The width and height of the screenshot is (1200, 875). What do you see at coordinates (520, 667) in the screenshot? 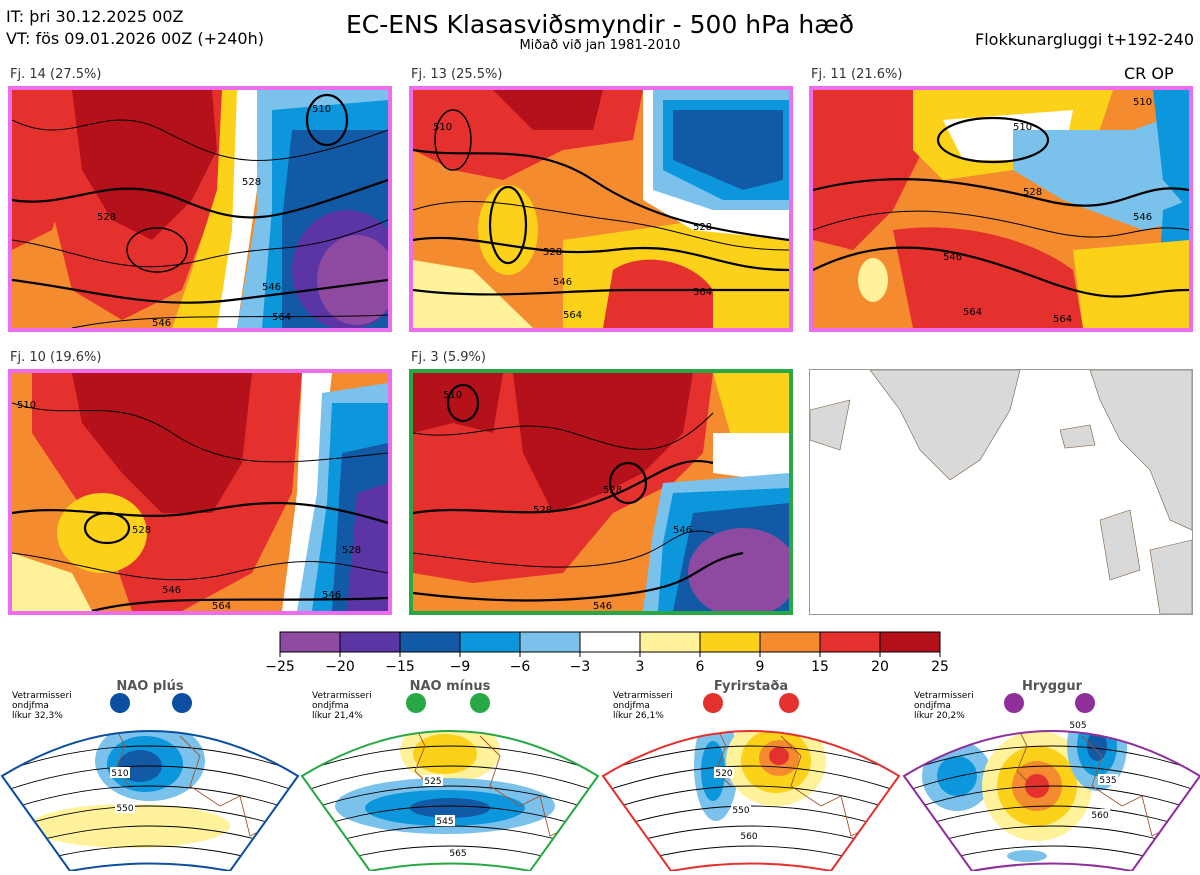
I see `colorbar-tick-label: −6` at bounding box center [520, 667].